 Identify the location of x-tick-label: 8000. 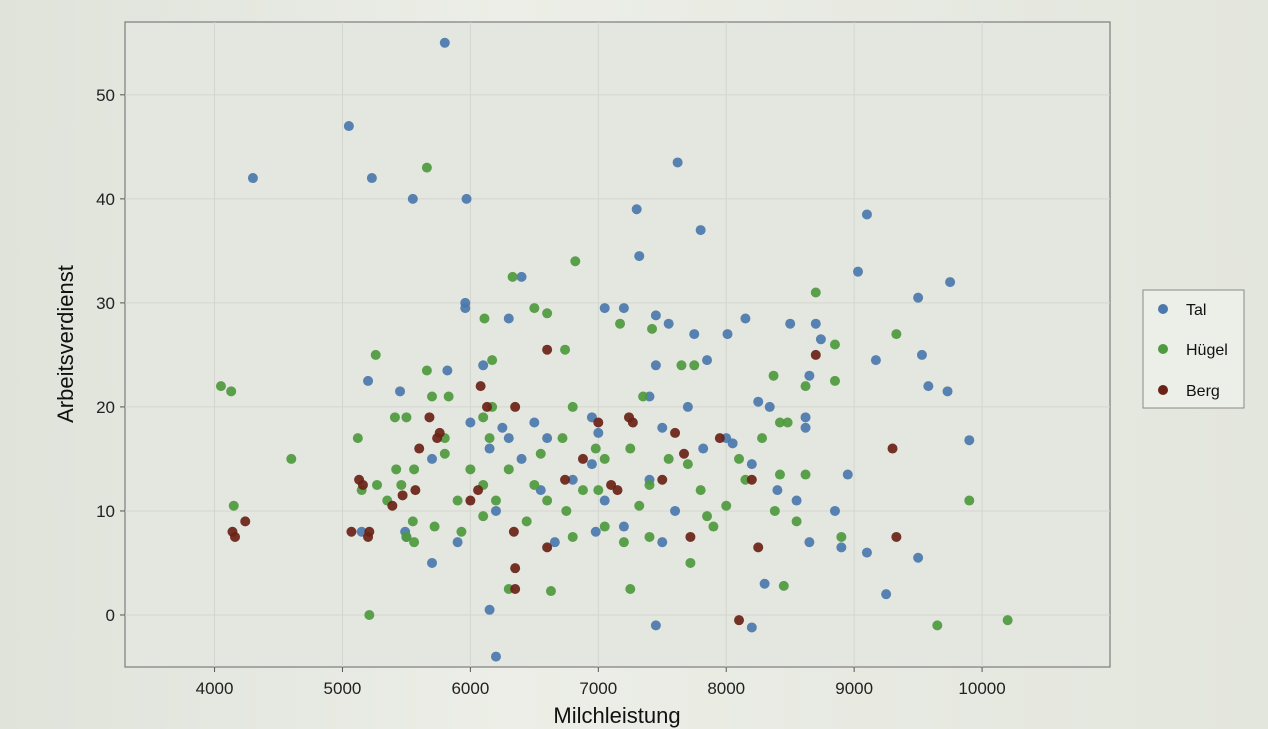
(726, 688).